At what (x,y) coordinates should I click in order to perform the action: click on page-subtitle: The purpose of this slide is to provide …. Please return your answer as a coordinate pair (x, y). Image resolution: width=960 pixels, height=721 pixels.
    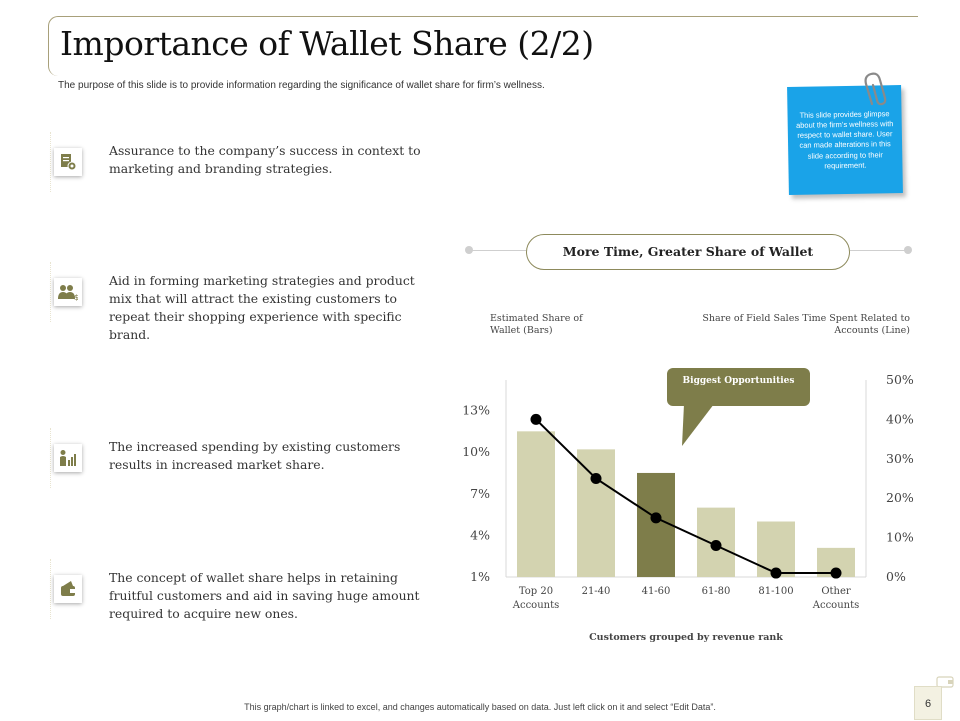
    Looking at the image, I should click on (301, 85).